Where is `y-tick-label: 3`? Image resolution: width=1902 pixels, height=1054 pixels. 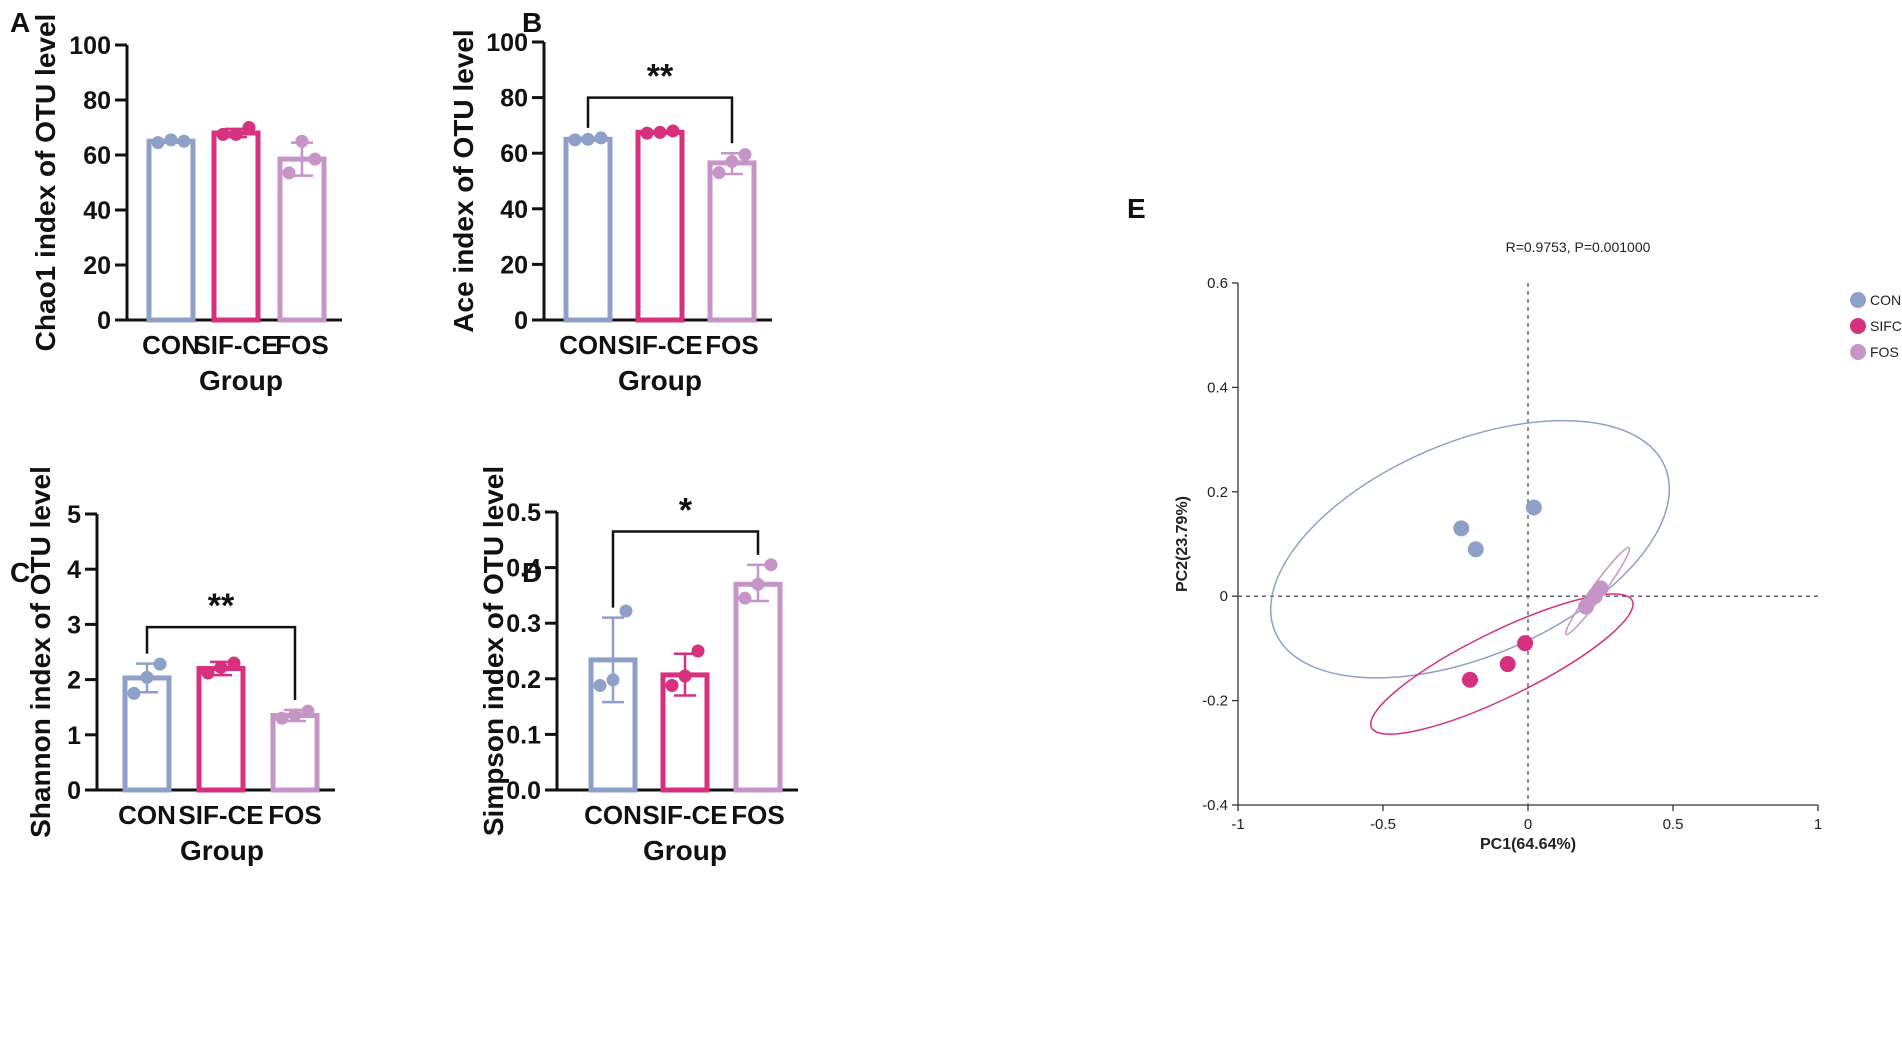
y-tick-label: 3 is located at coordinates (74, 625).